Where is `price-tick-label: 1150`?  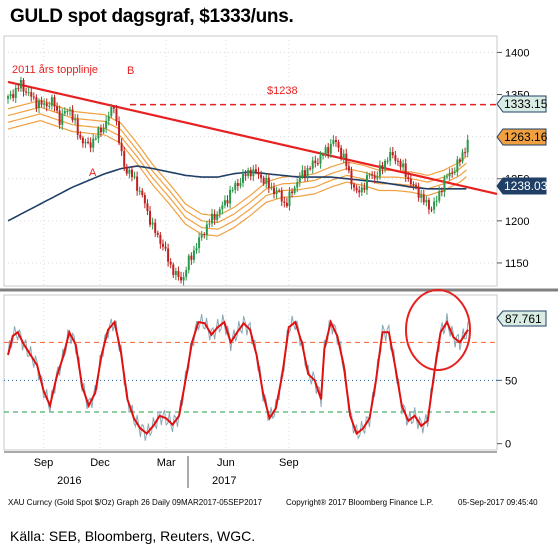 price-tick-label: 1150 is located at coordinates (517, 264).